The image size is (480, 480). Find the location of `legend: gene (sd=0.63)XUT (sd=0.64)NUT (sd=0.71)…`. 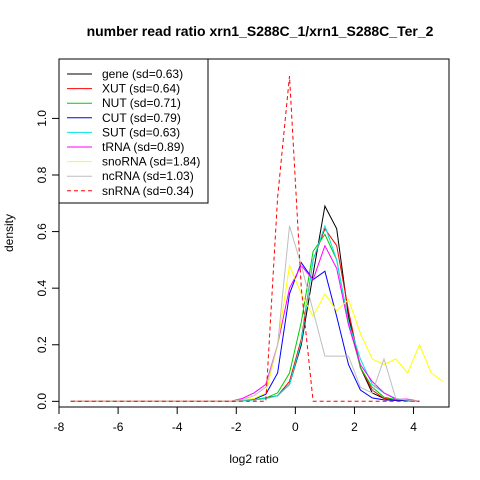

legend: gene (sd=0.63)XUT (sd=0.64)NUT (sd=0.71)… is located at coordinates (133, 131).